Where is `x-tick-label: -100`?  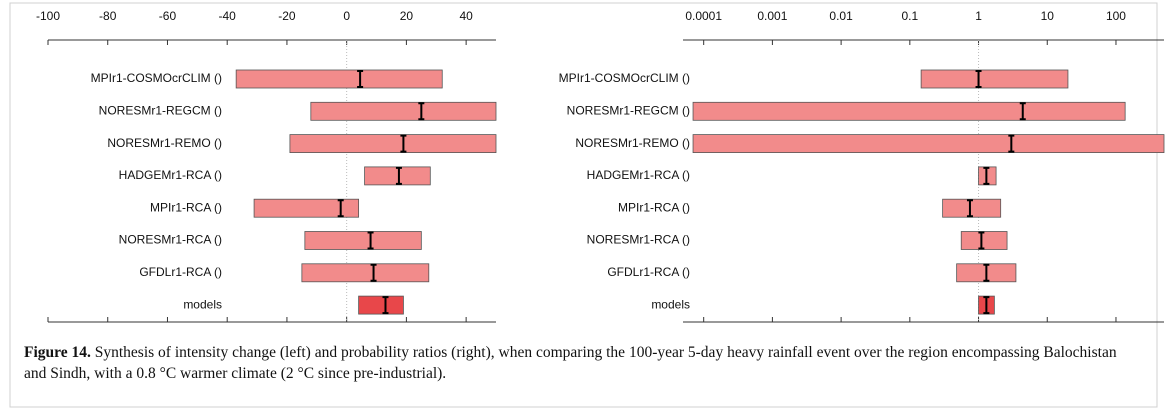 x-tick-label: -100 is located at coordinates (48, 16).